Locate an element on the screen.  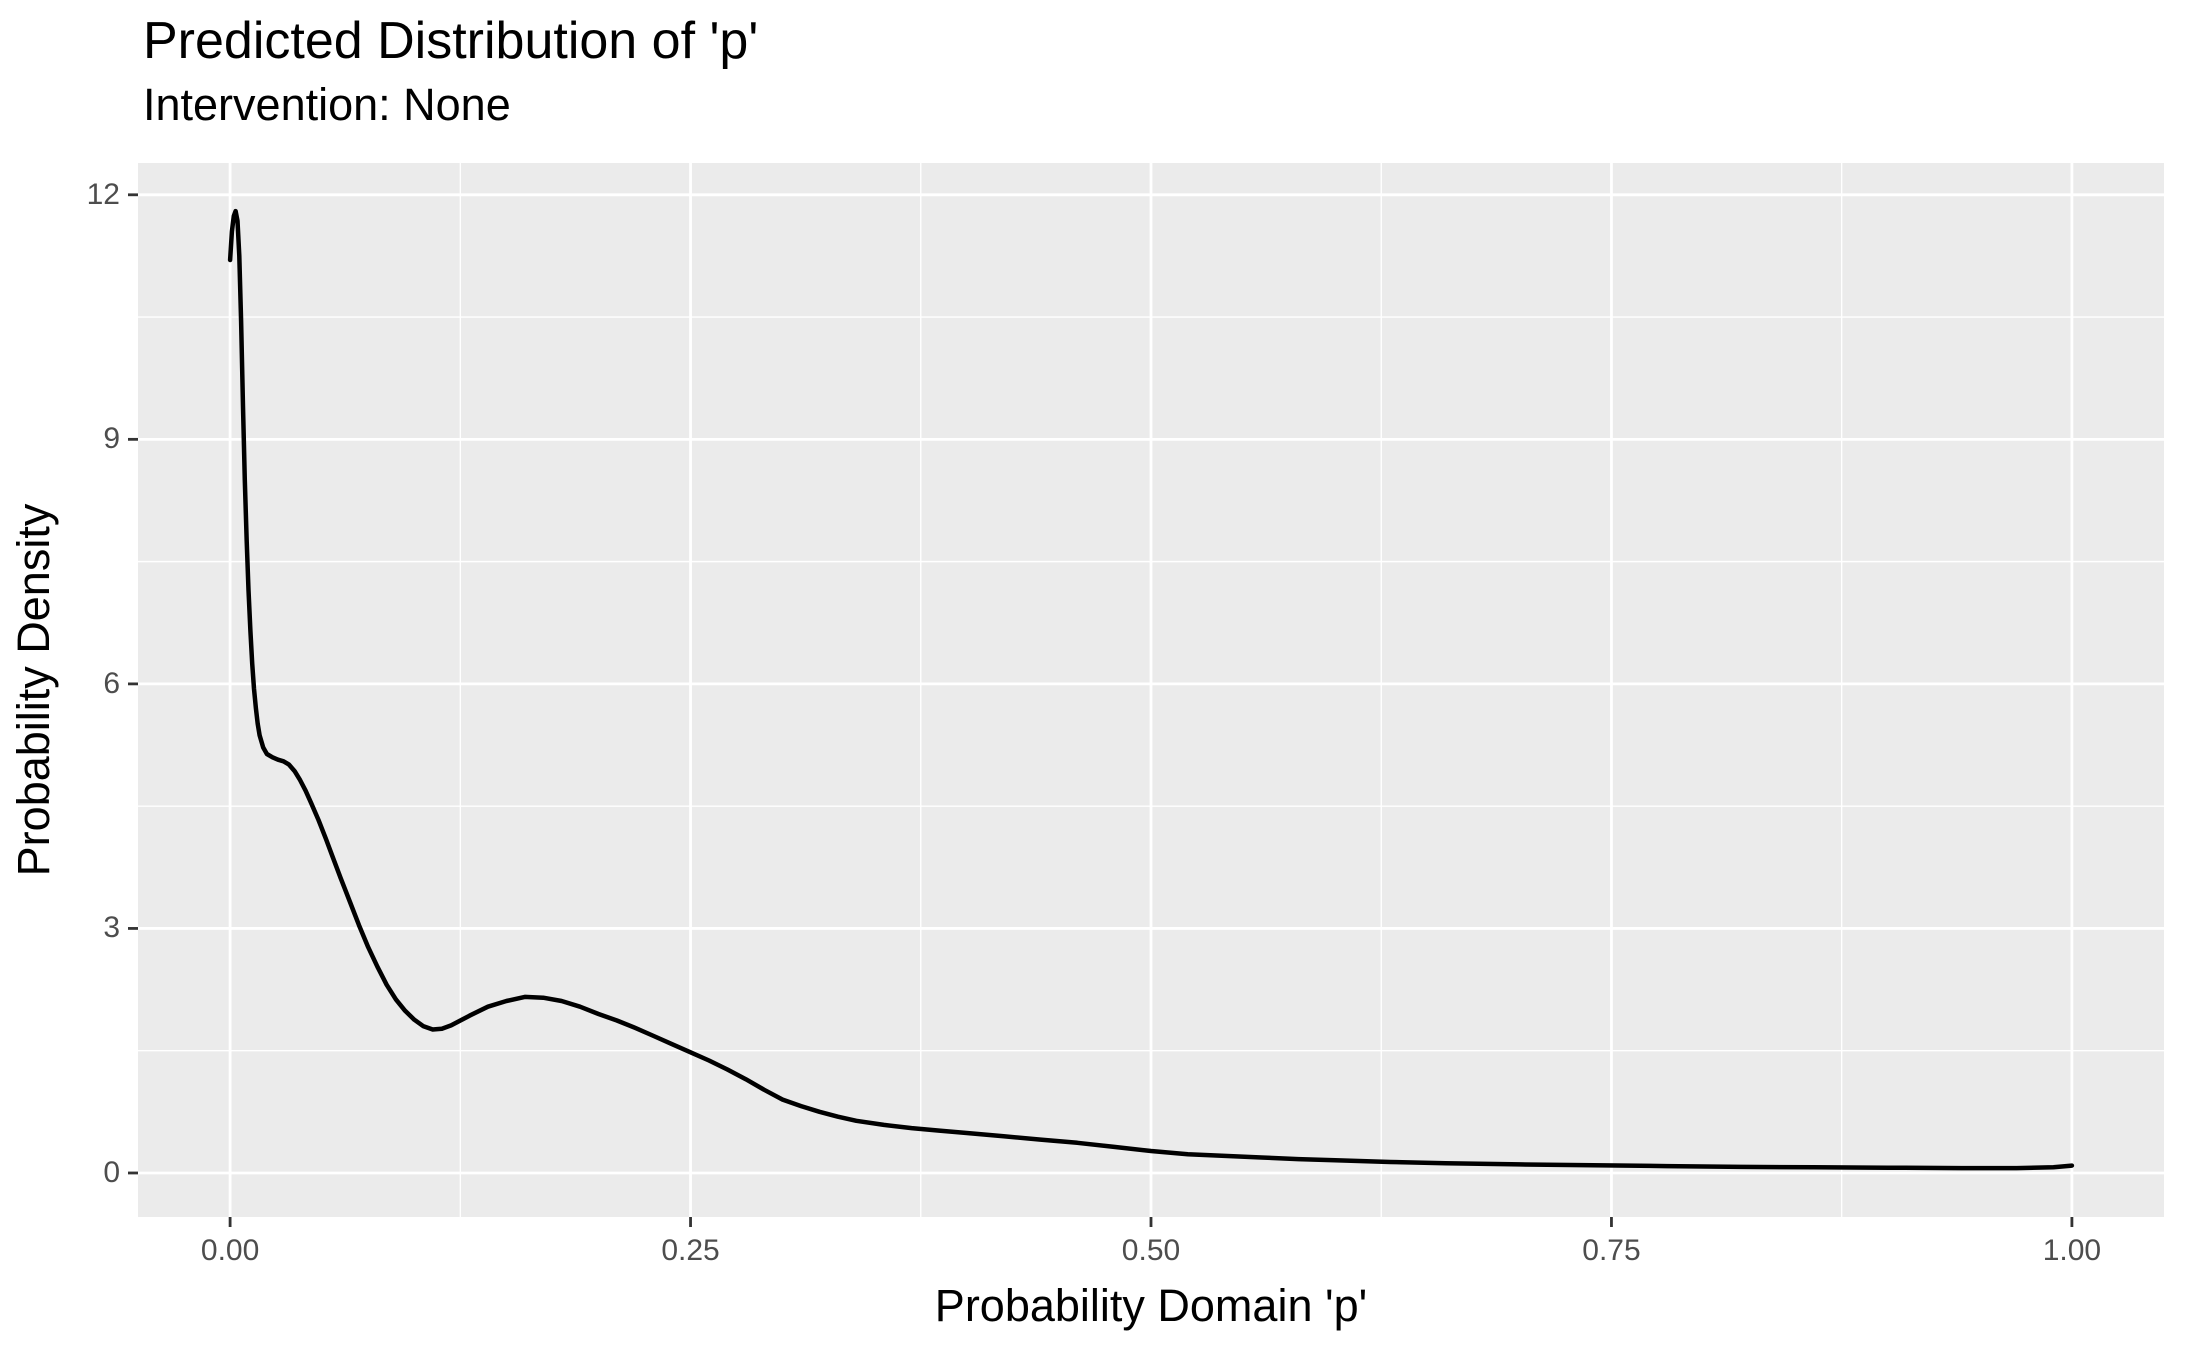
x-tick-label: 0.75 is located at coordinates (1611, 1250).